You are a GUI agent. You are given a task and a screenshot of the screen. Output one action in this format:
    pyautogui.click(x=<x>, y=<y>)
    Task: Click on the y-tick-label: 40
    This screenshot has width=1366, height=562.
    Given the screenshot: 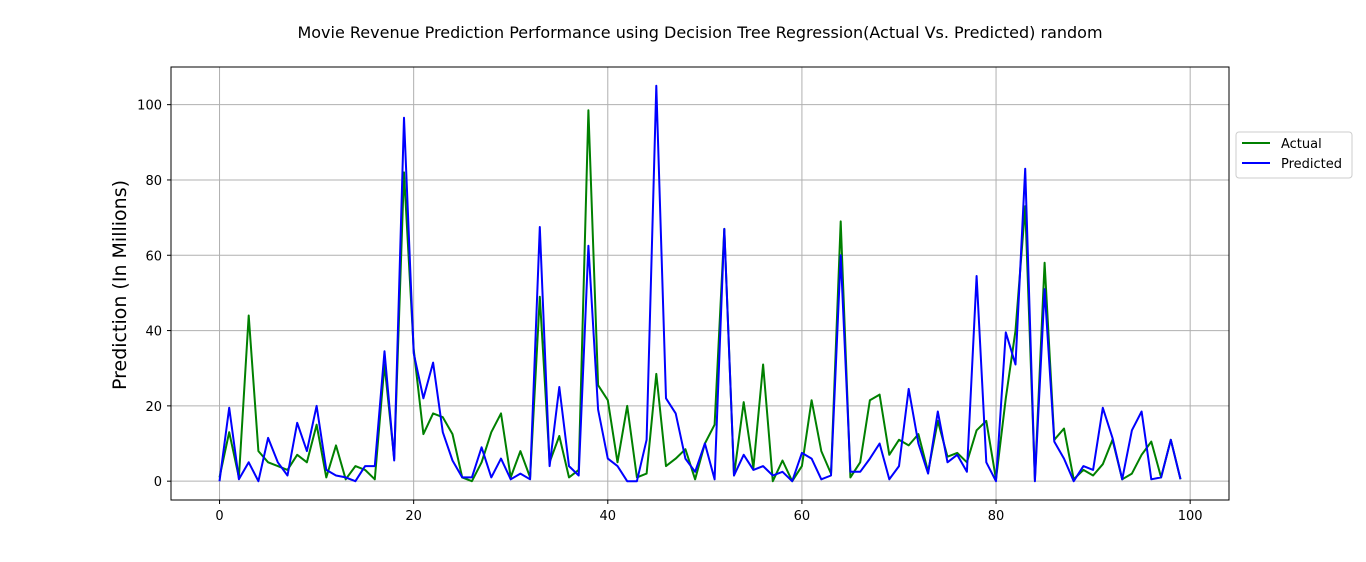 What is the action you would take?
    pyautogui.click(x=153, y=332)
    